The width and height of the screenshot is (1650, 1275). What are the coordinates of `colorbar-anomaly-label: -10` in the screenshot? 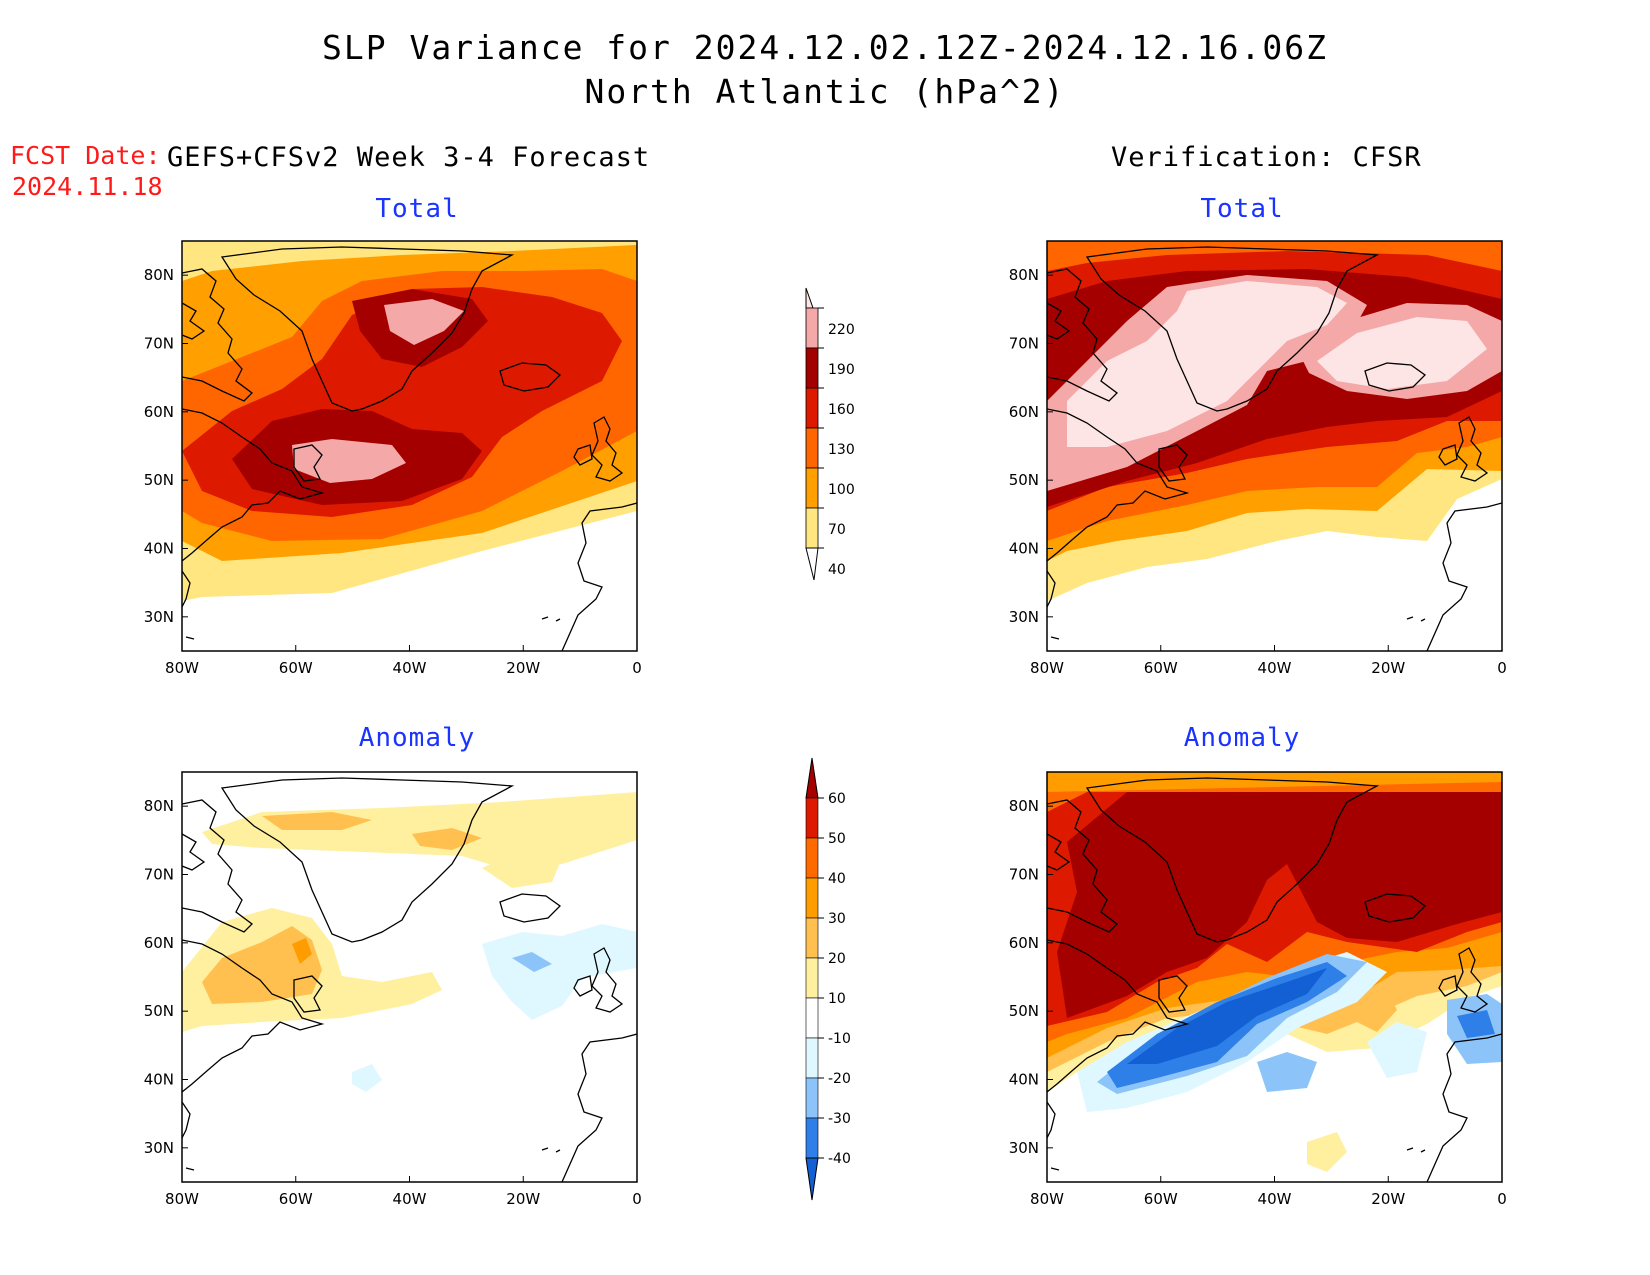 It's located at (839, 1039).